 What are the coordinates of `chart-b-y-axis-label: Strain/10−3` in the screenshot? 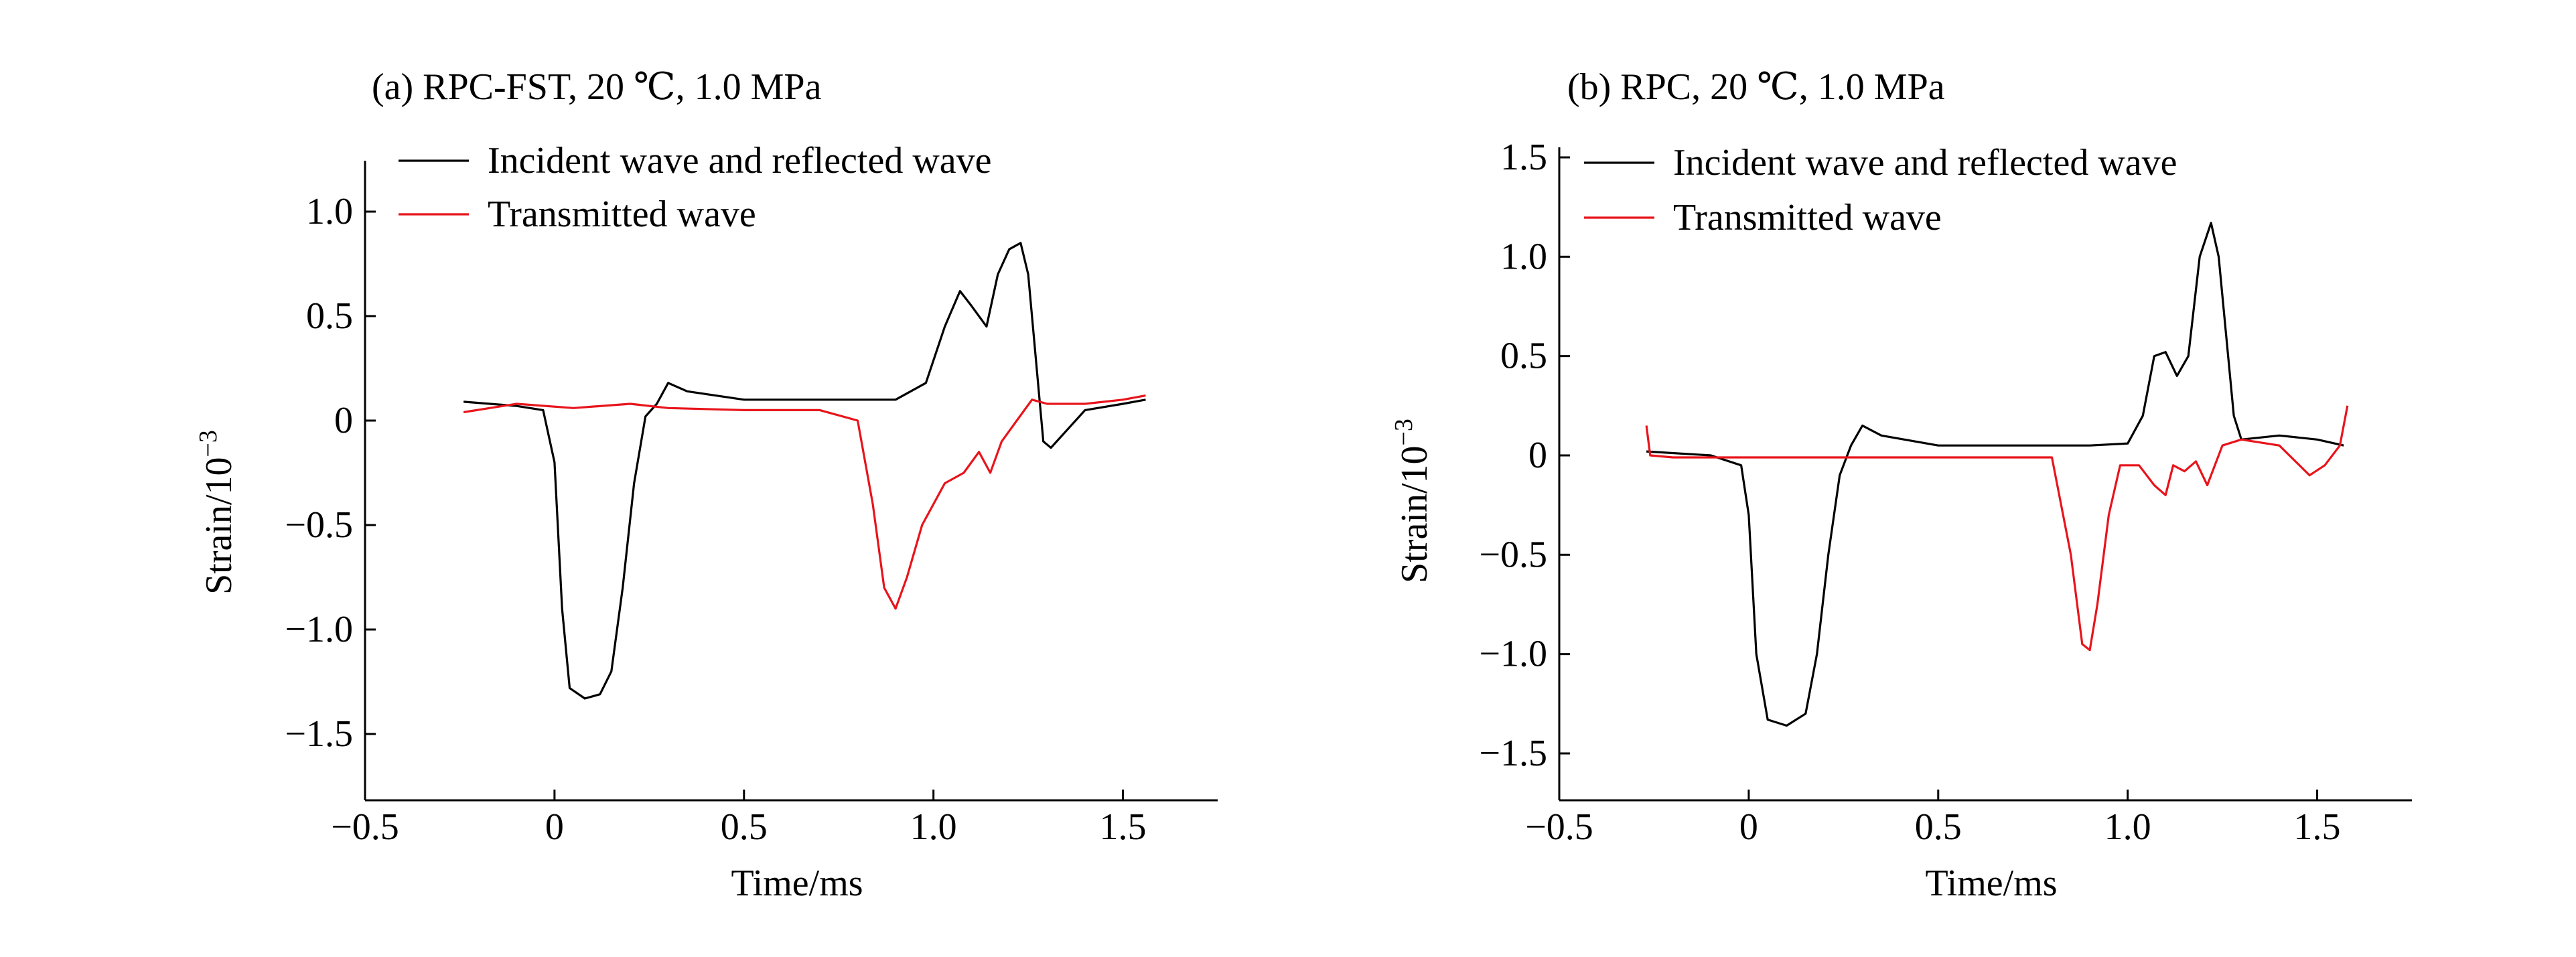 It's located at (1412, 501).